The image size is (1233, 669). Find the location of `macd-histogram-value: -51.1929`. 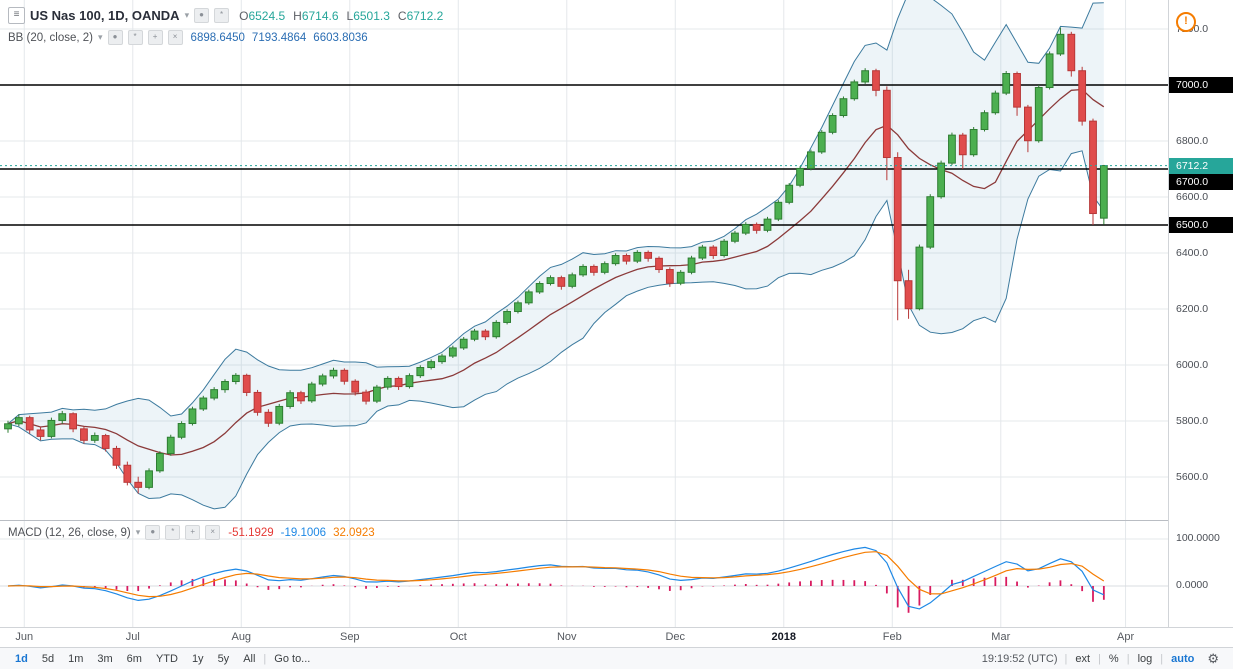

macd-histogram-value: -51.1929 is located at coordinates (251, 532).